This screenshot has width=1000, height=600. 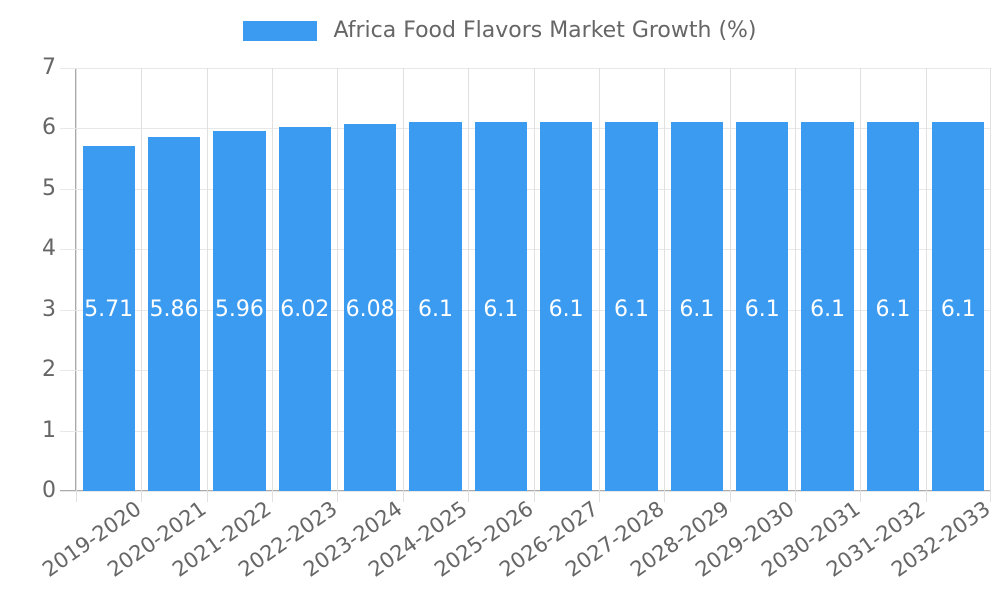 I want to click on y-axis-tick-label: 3, so click(x=49, y=309).